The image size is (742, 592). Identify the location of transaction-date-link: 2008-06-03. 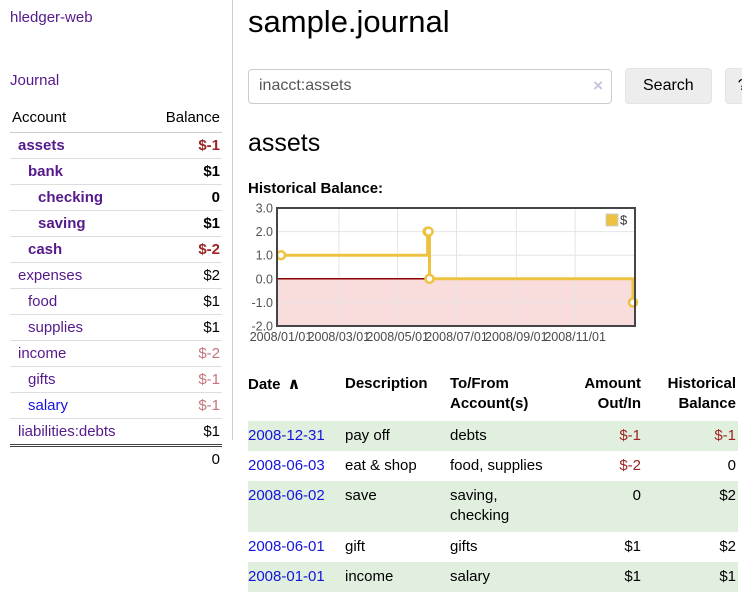
(286, 465).